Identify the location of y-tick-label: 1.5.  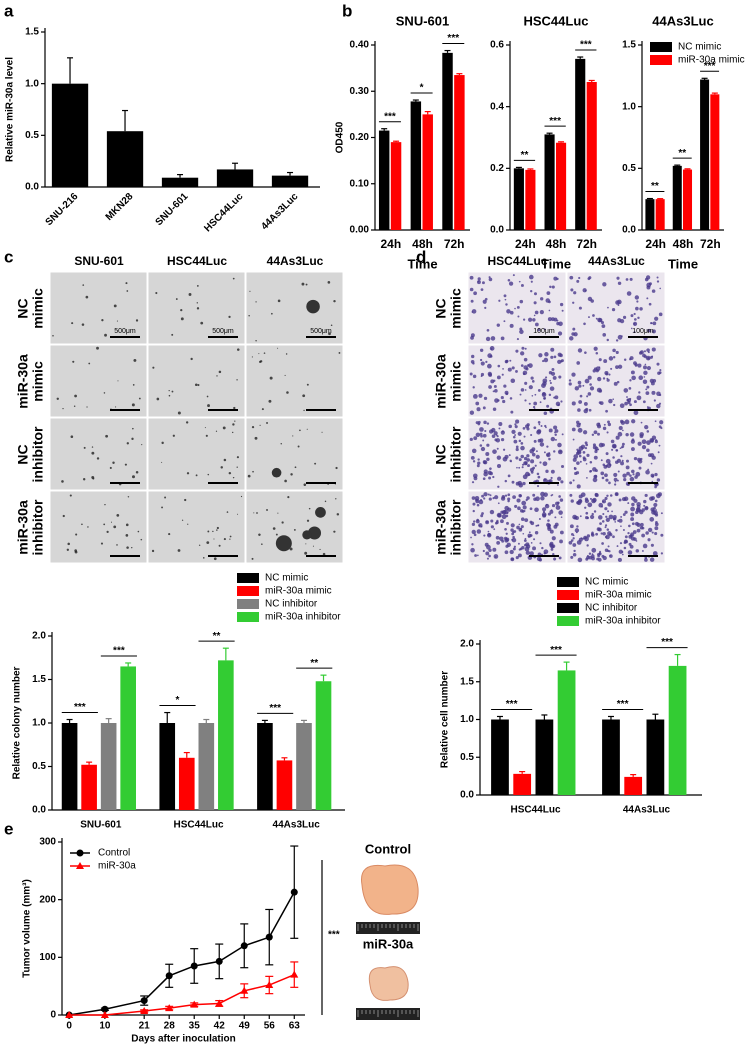
(467, 681).